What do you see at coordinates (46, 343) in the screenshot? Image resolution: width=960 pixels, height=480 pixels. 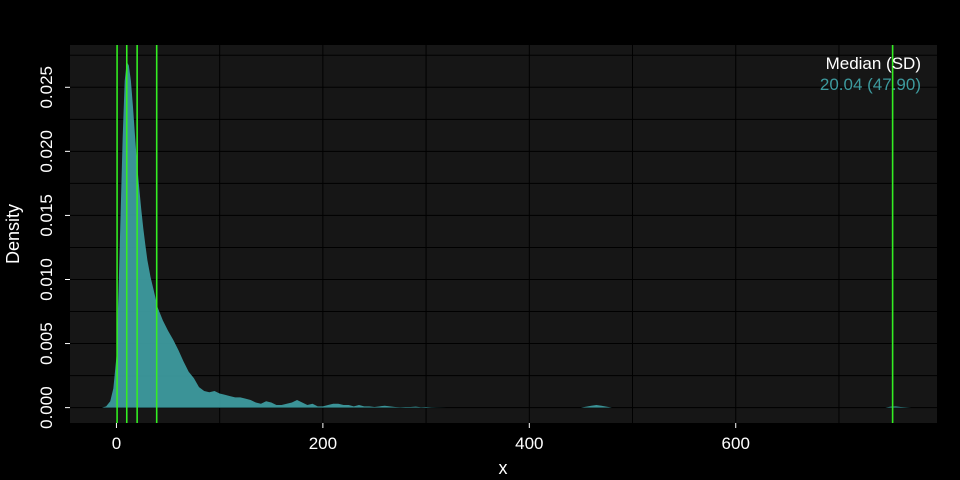 I see `y-tick-label: 0.005` at bounding box center [46, 343].